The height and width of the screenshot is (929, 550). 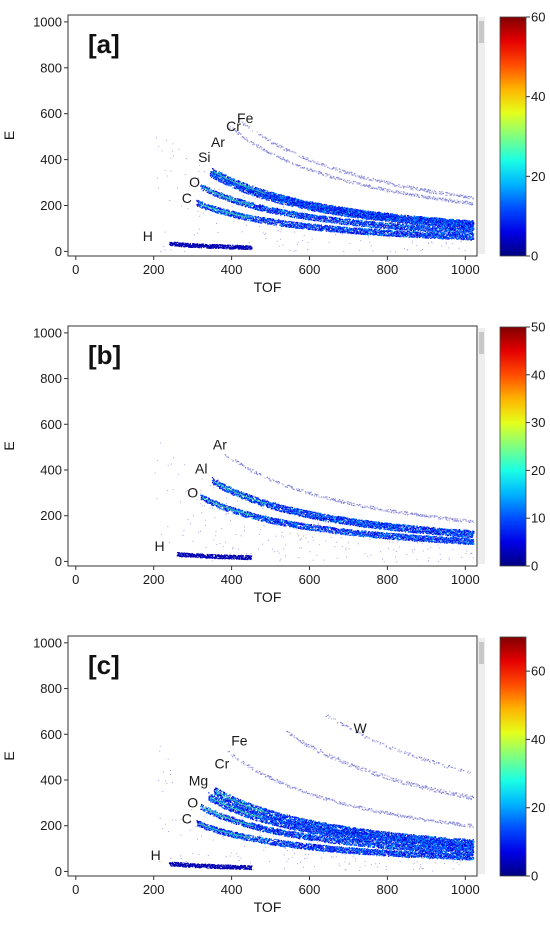 What do you see at coordinates (481, 32) in the screenshot?
I see `scrollbar-thumb` at bounding box center [481, 32].